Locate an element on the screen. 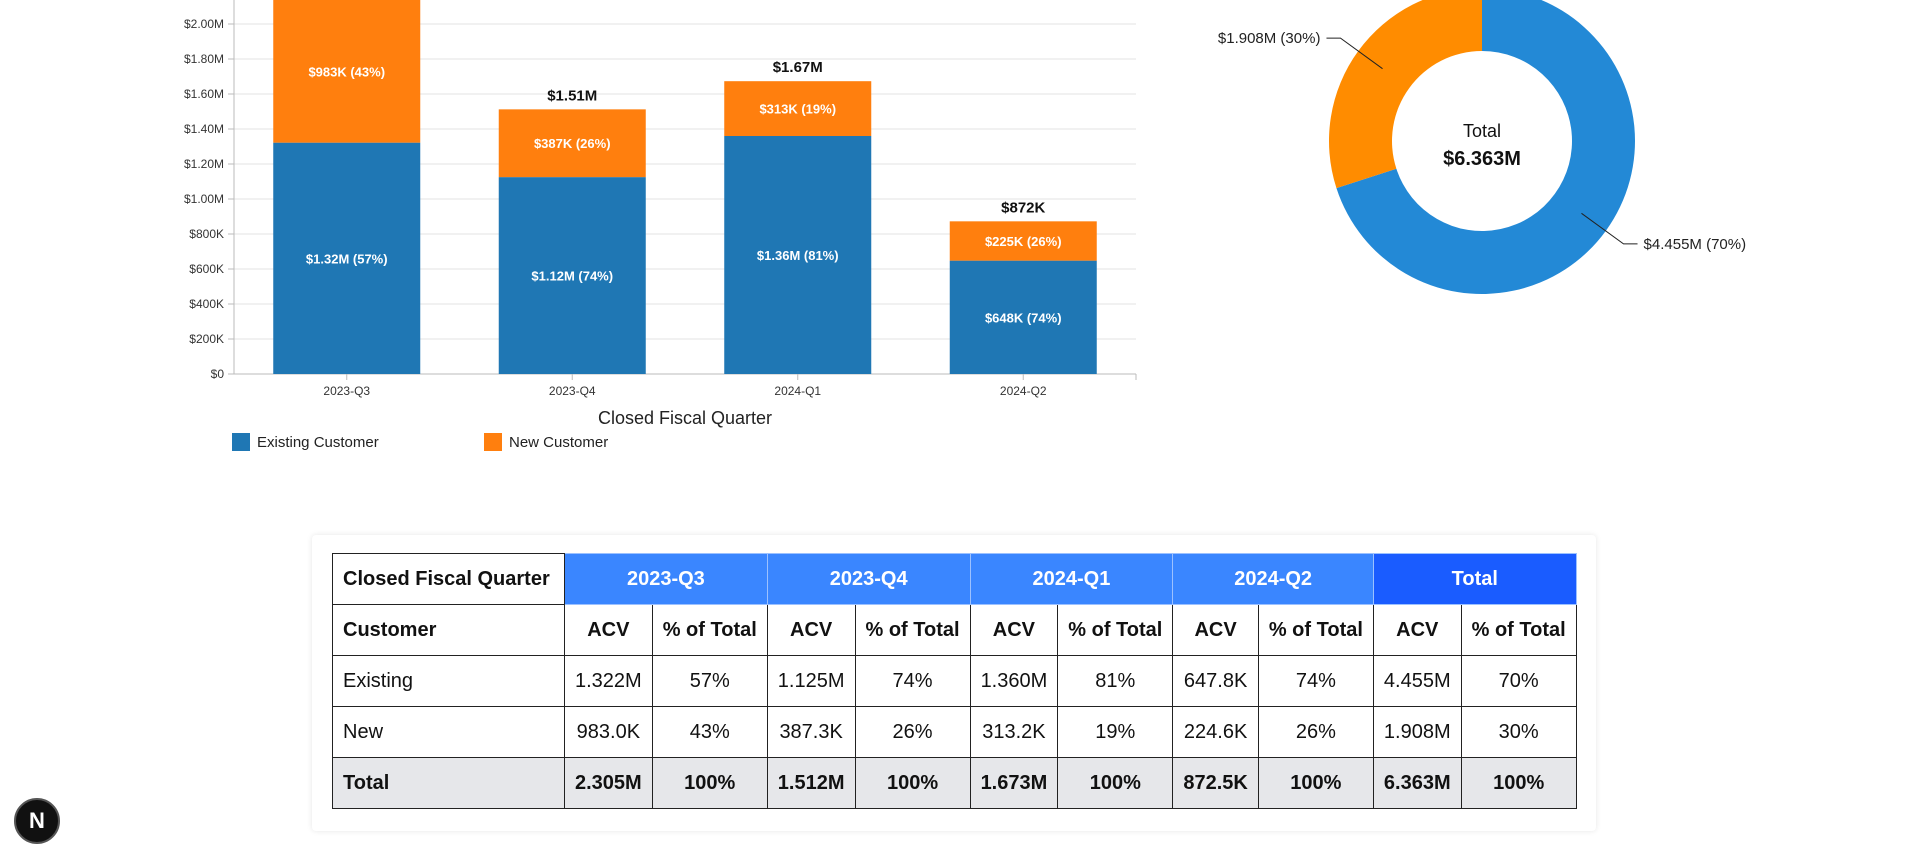 The height and width of the screenshot is (864, 1910). legend-swatch-existing is located at coordinates (241, 442).